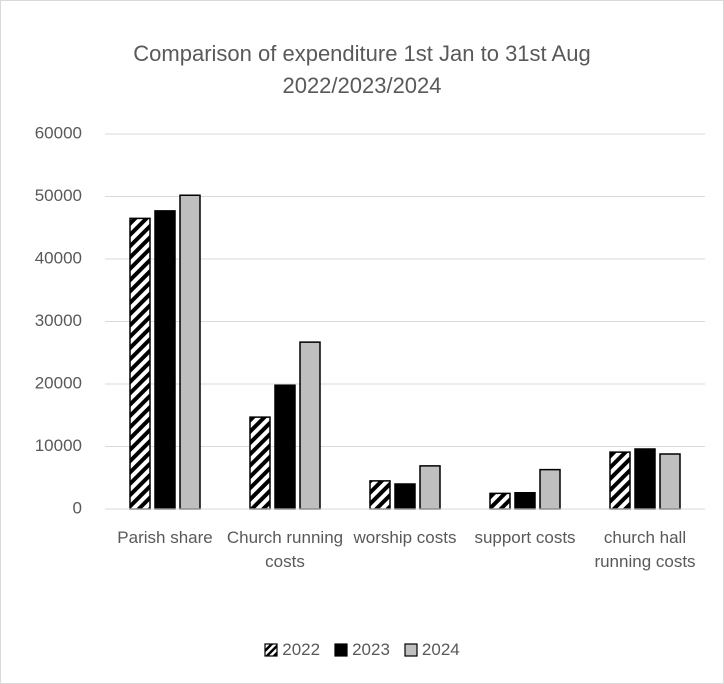 The height and width of the screenshot is (684, 724). I want to click on legend-label: 2024, so click(440, 649).